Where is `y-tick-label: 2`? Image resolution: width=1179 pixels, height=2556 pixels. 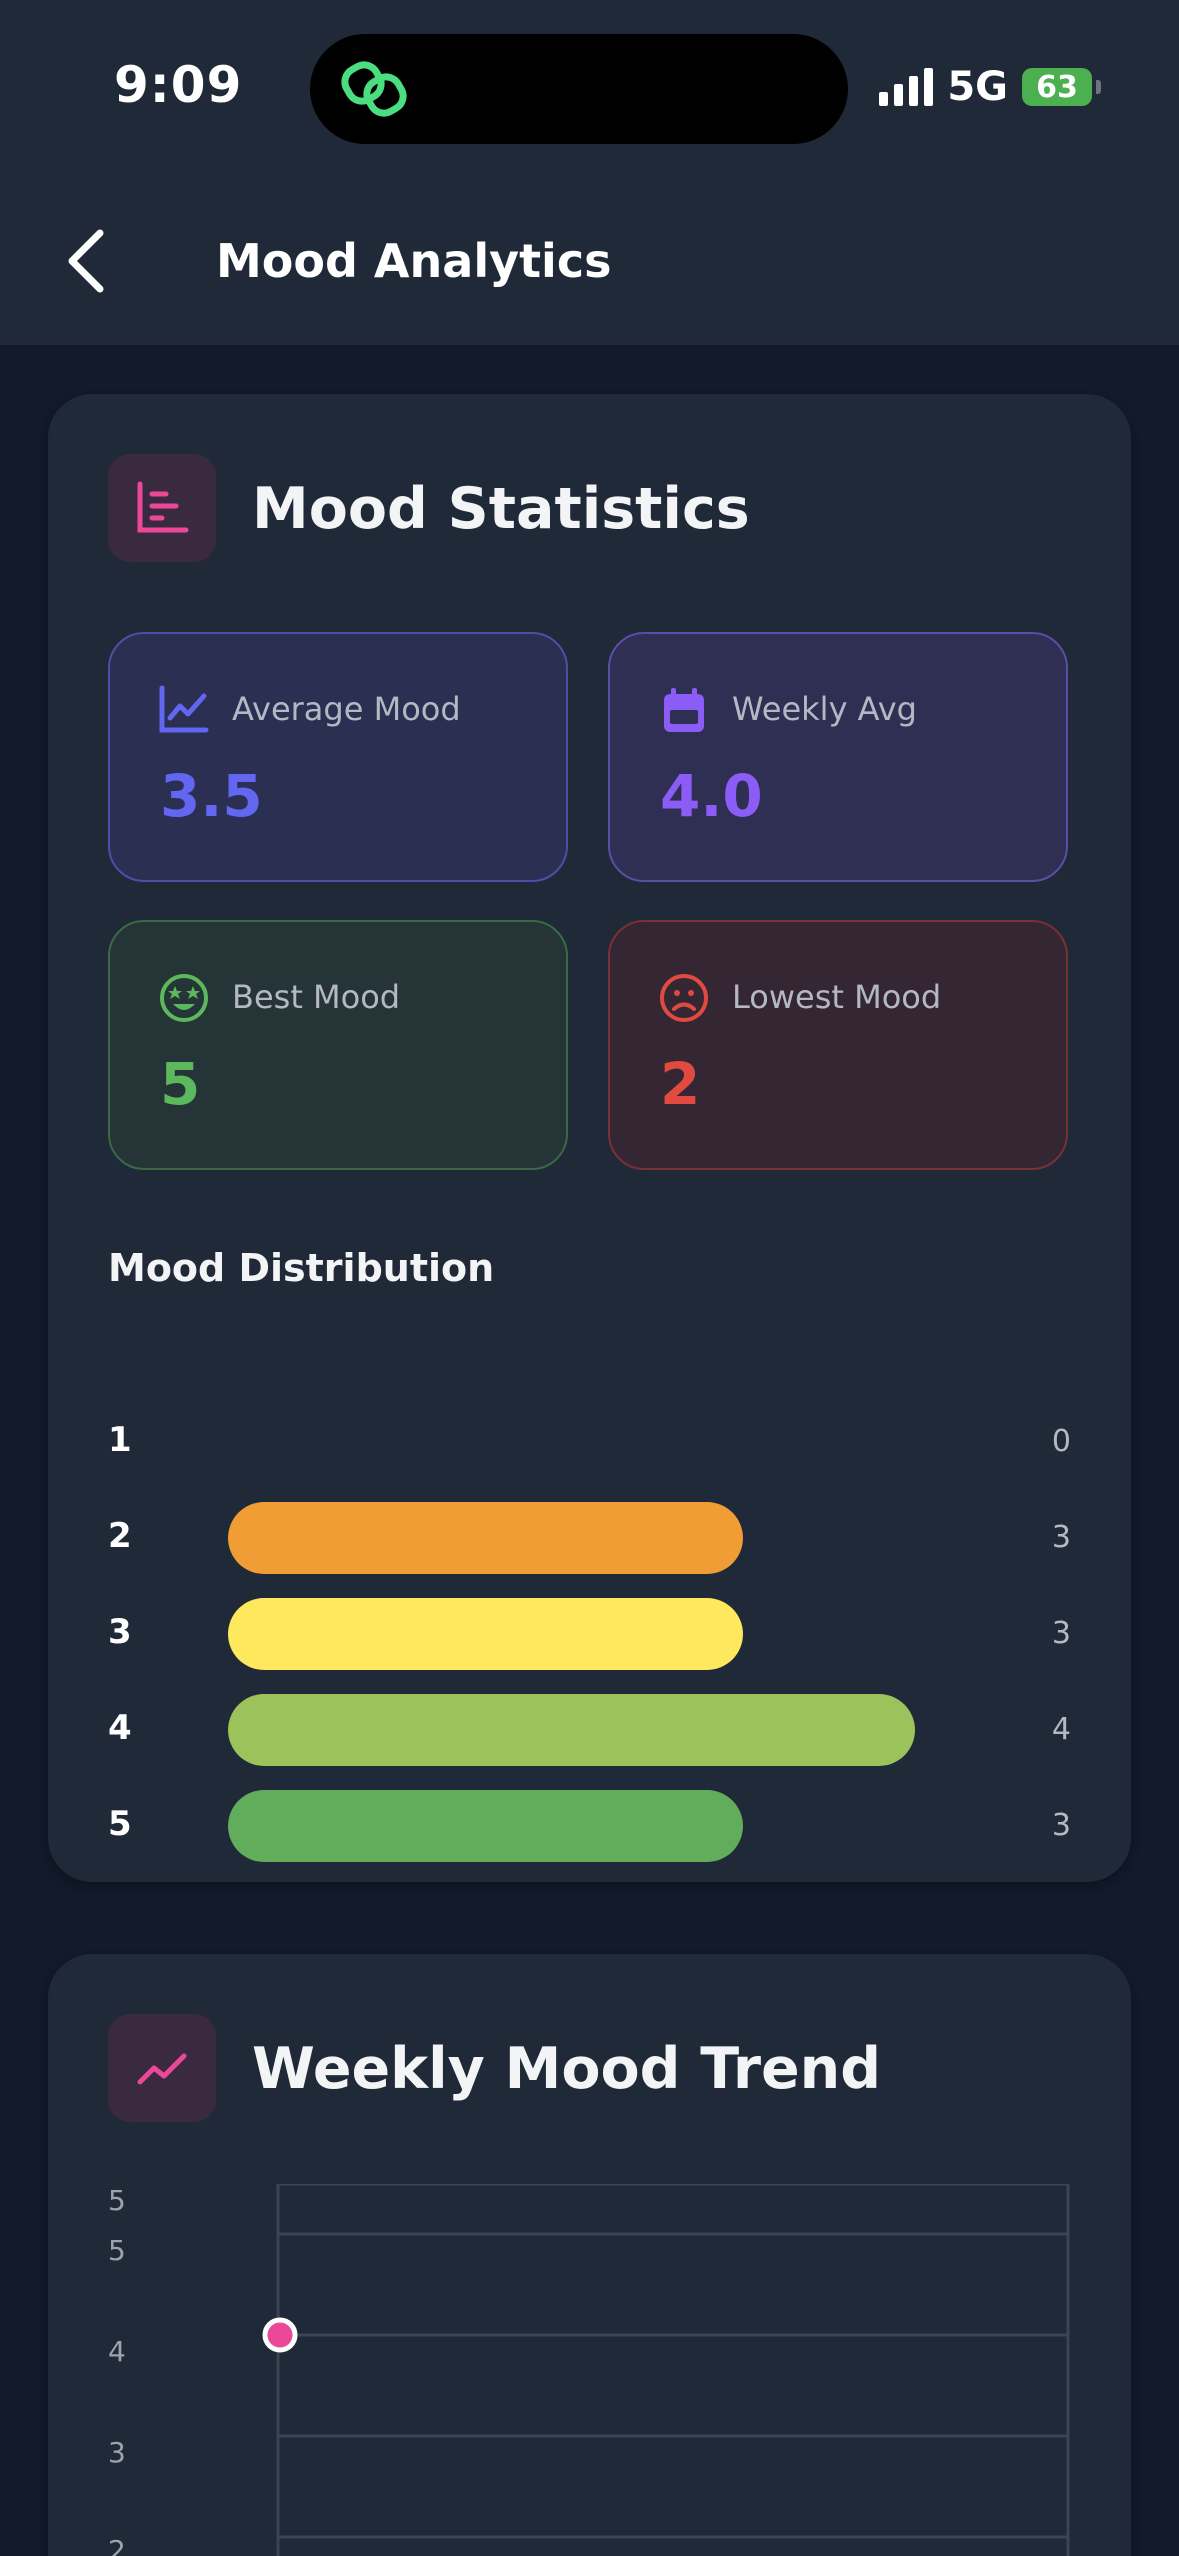
y-tick-label: 2 is located at coordinates (117, 2545).